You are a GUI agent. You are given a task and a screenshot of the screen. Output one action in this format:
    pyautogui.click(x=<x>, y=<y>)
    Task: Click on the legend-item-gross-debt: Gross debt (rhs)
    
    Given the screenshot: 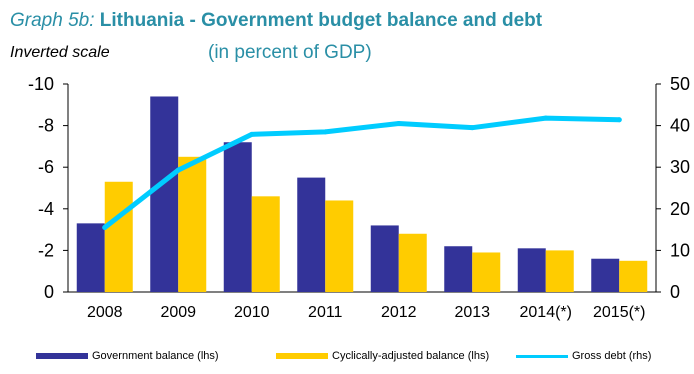 What is the action you would take?
    pyautogui.click(x=583, y=356)
    